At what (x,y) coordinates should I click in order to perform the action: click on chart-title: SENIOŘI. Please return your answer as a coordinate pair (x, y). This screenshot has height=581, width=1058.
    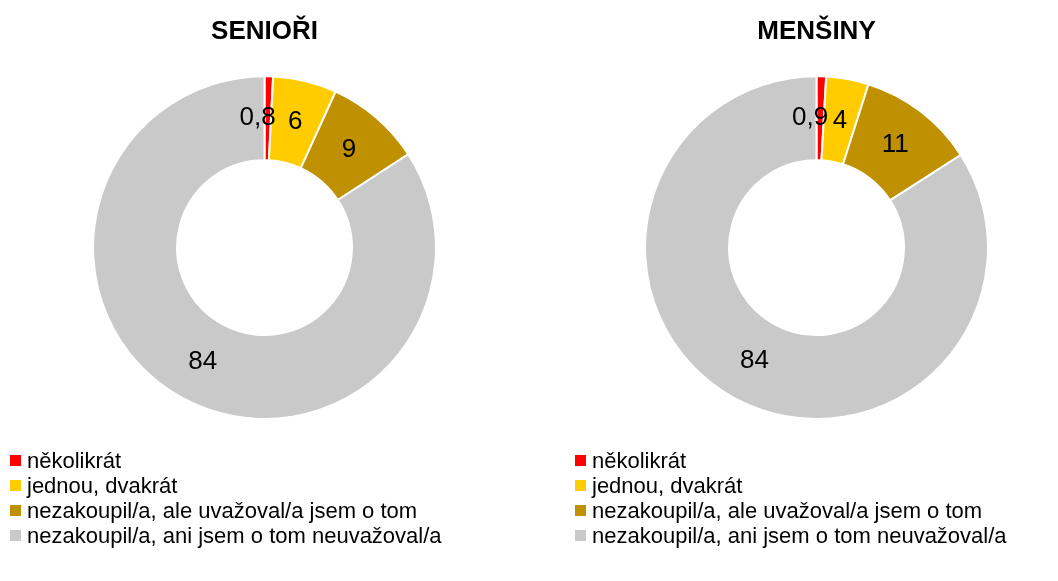
    Looking at the image, I should click on (264, 29).